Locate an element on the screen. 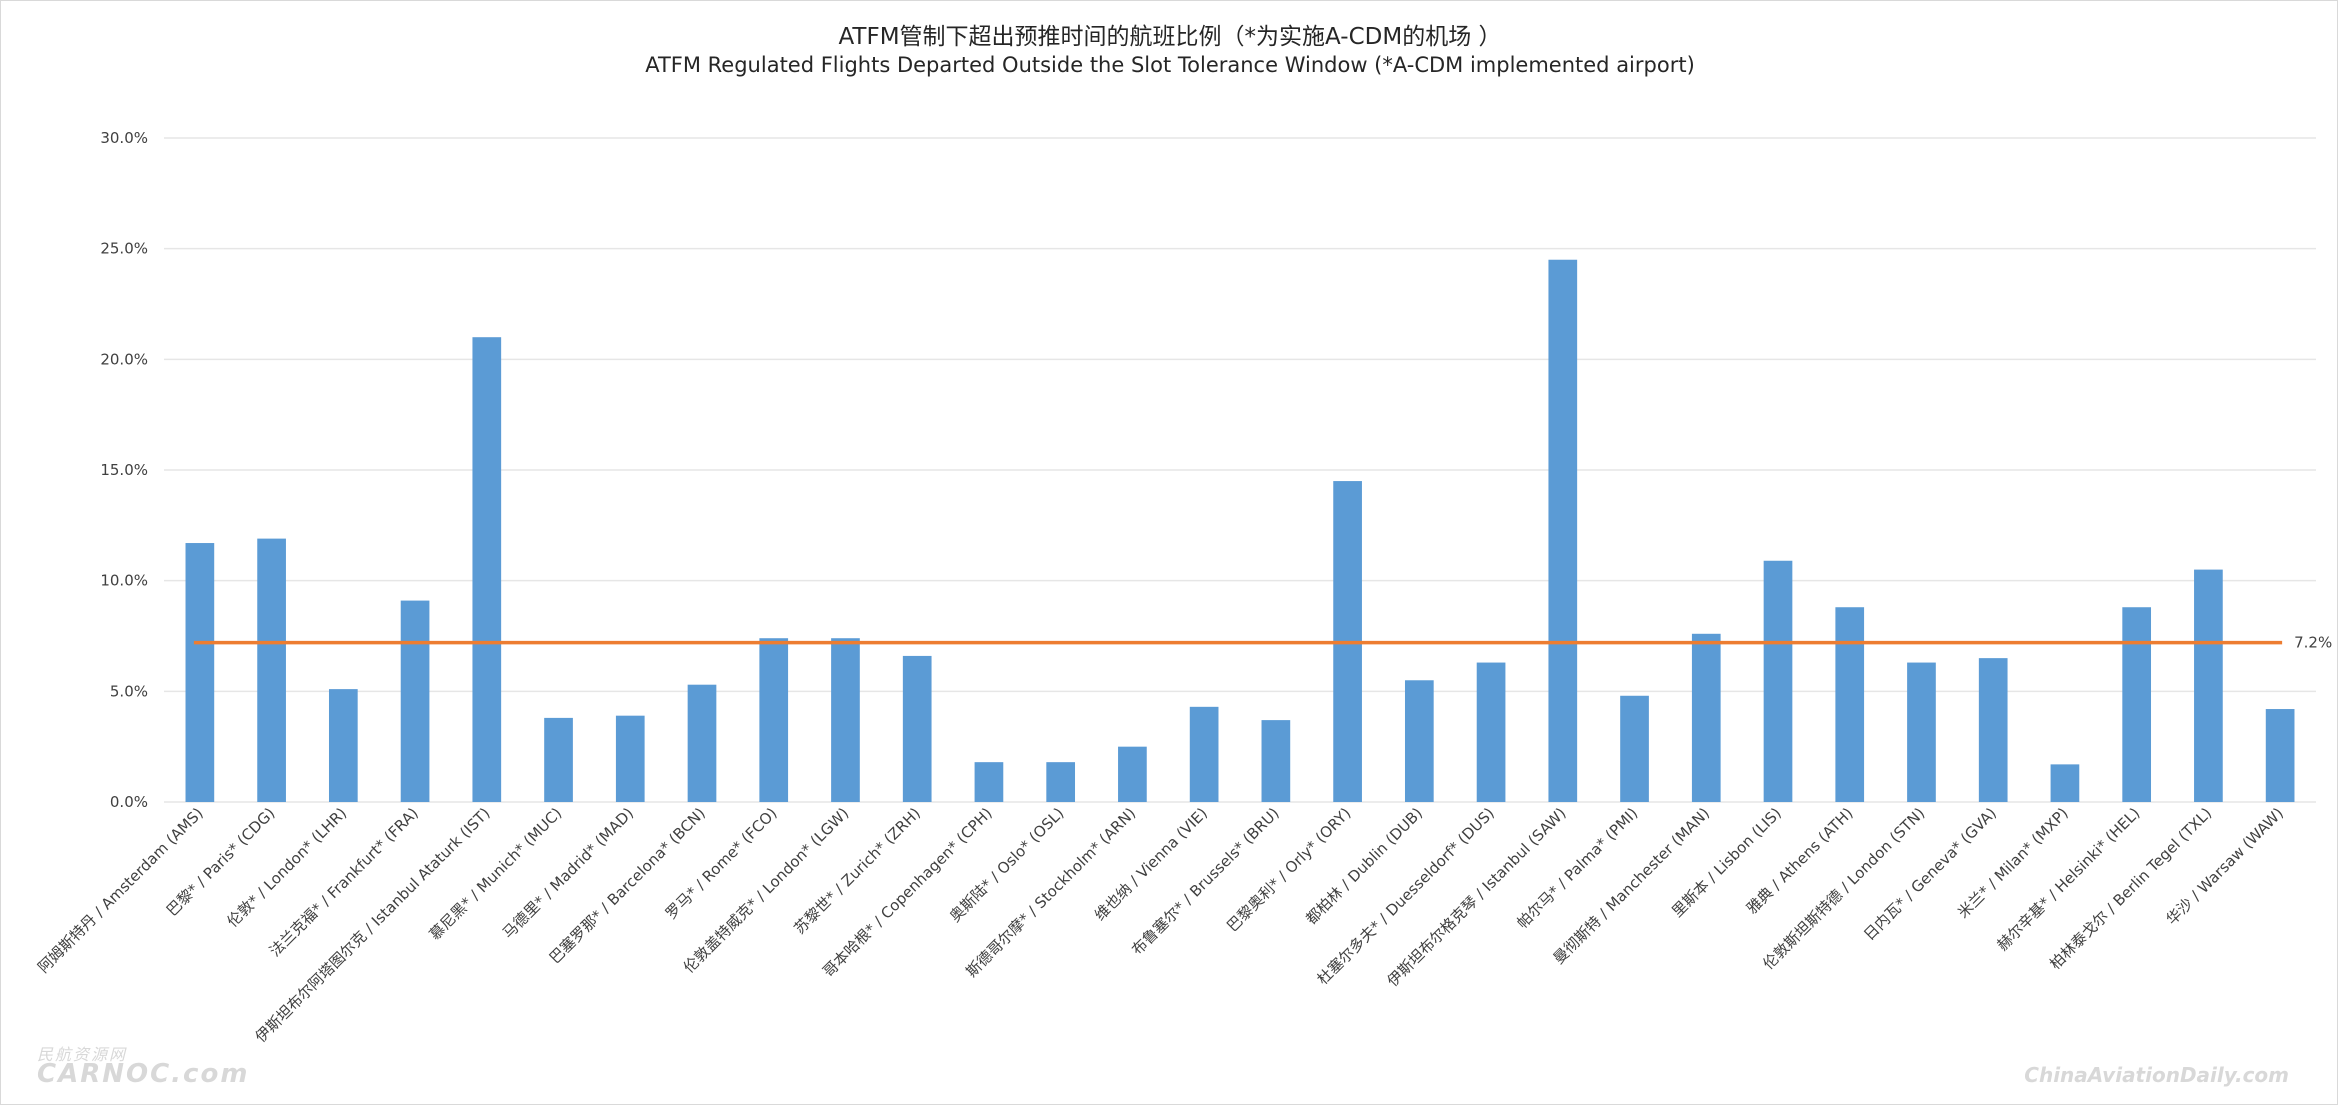 The image size is (2338, 1106). x-tick-label: 曼彻斯特 / Manchester (MAN) is located at coordinates (1631, 885).